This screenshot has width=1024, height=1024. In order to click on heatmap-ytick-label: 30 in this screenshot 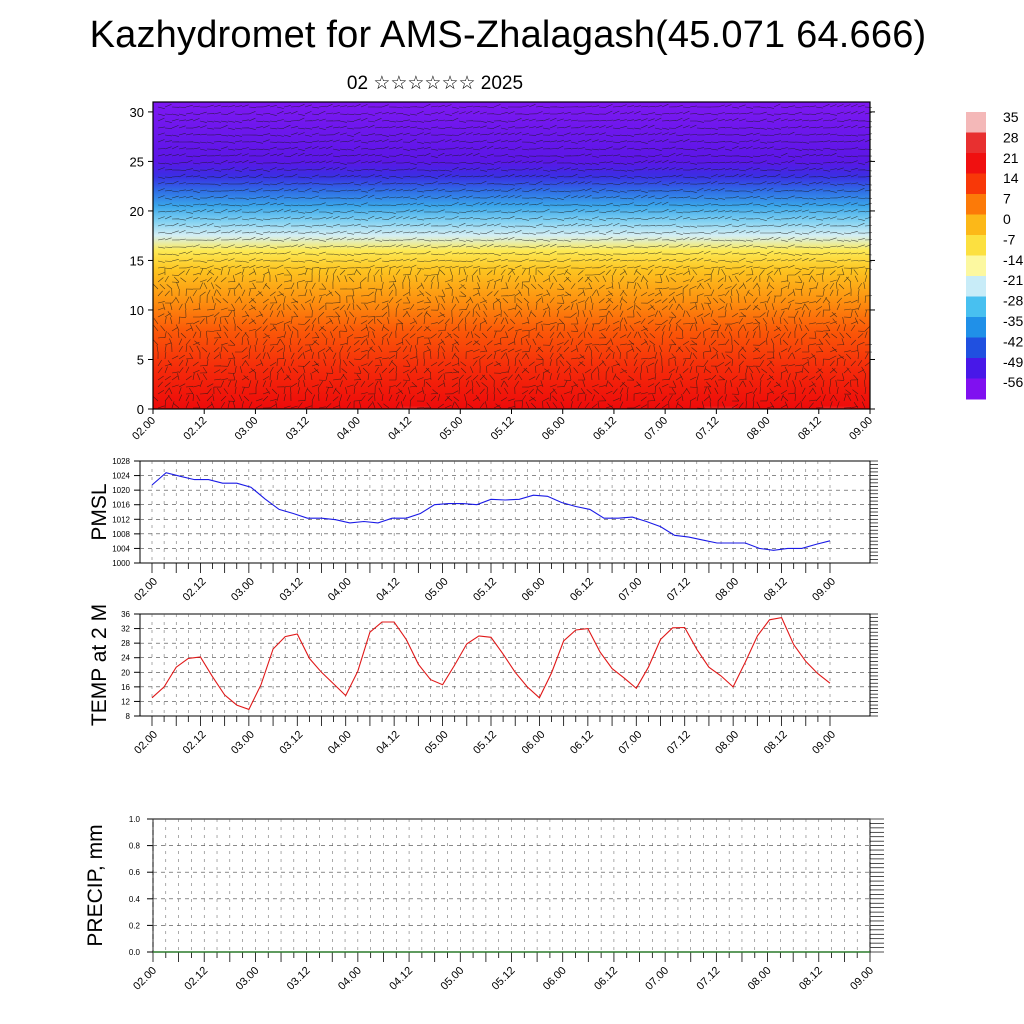, I will do `click(137, 112)`.